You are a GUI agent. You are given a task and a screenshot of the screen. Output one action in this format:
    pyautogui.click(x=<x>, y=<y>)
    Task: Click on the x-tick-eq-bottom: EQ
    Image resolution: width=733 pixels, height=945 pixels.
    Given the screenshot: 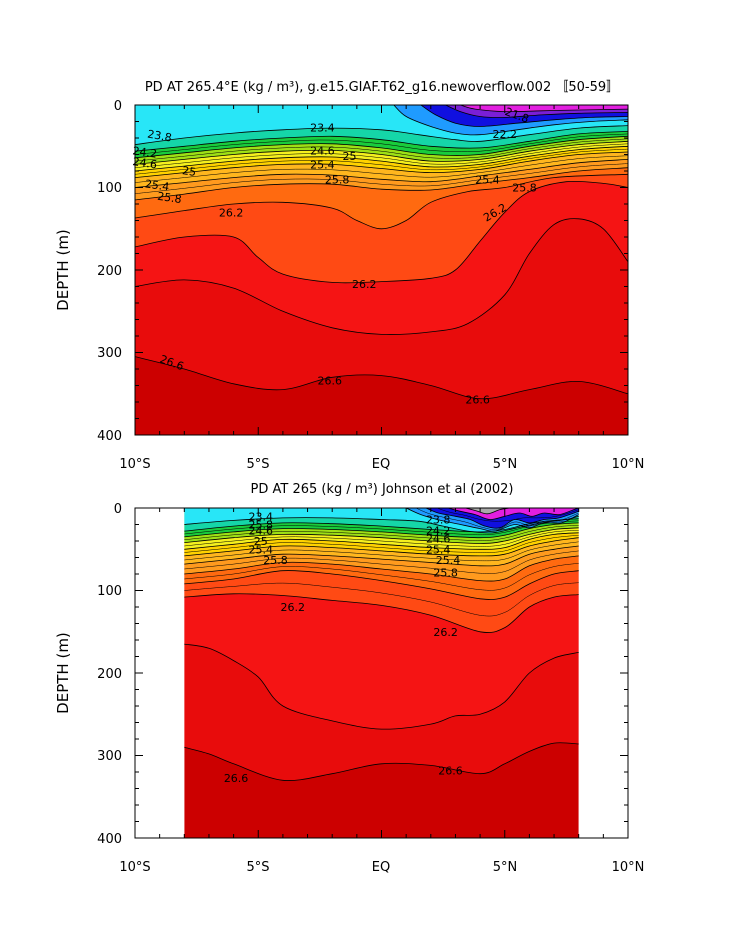 What is the action you would take?
    pyautogui.click(x=381, y=867)
    